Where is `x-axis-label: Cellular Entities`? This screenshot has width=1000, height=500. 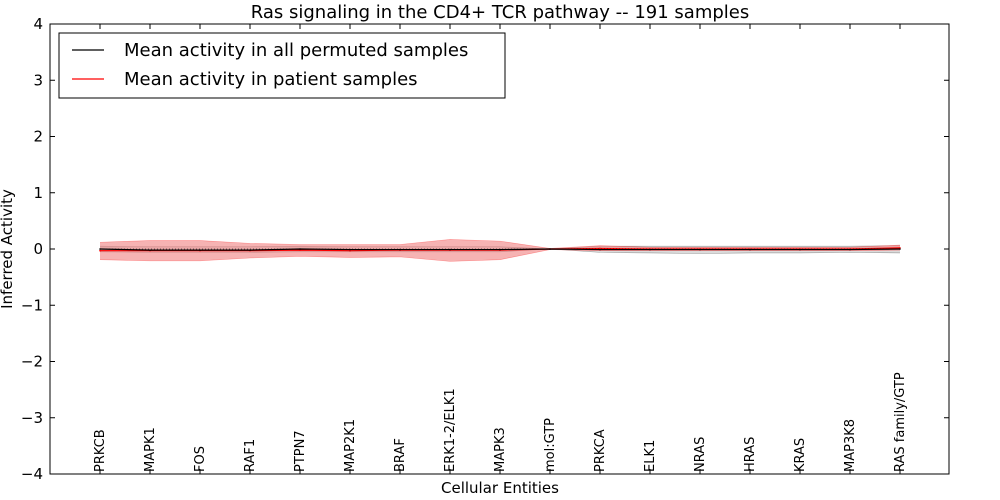 x-axis-label: Cellular Entities is located at coordinates (500, 488).